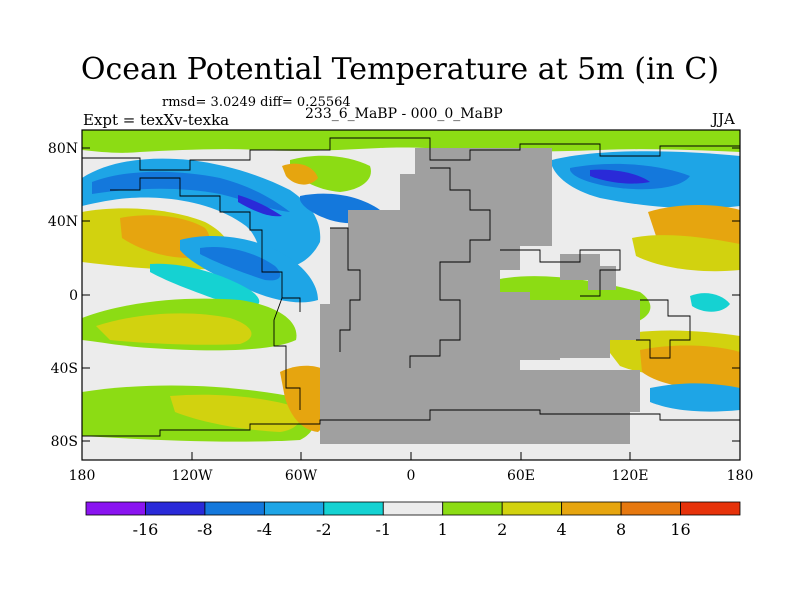 The height and width of the screenshot is (600, 800). I want to click on coastline-north, so click(411, 154).